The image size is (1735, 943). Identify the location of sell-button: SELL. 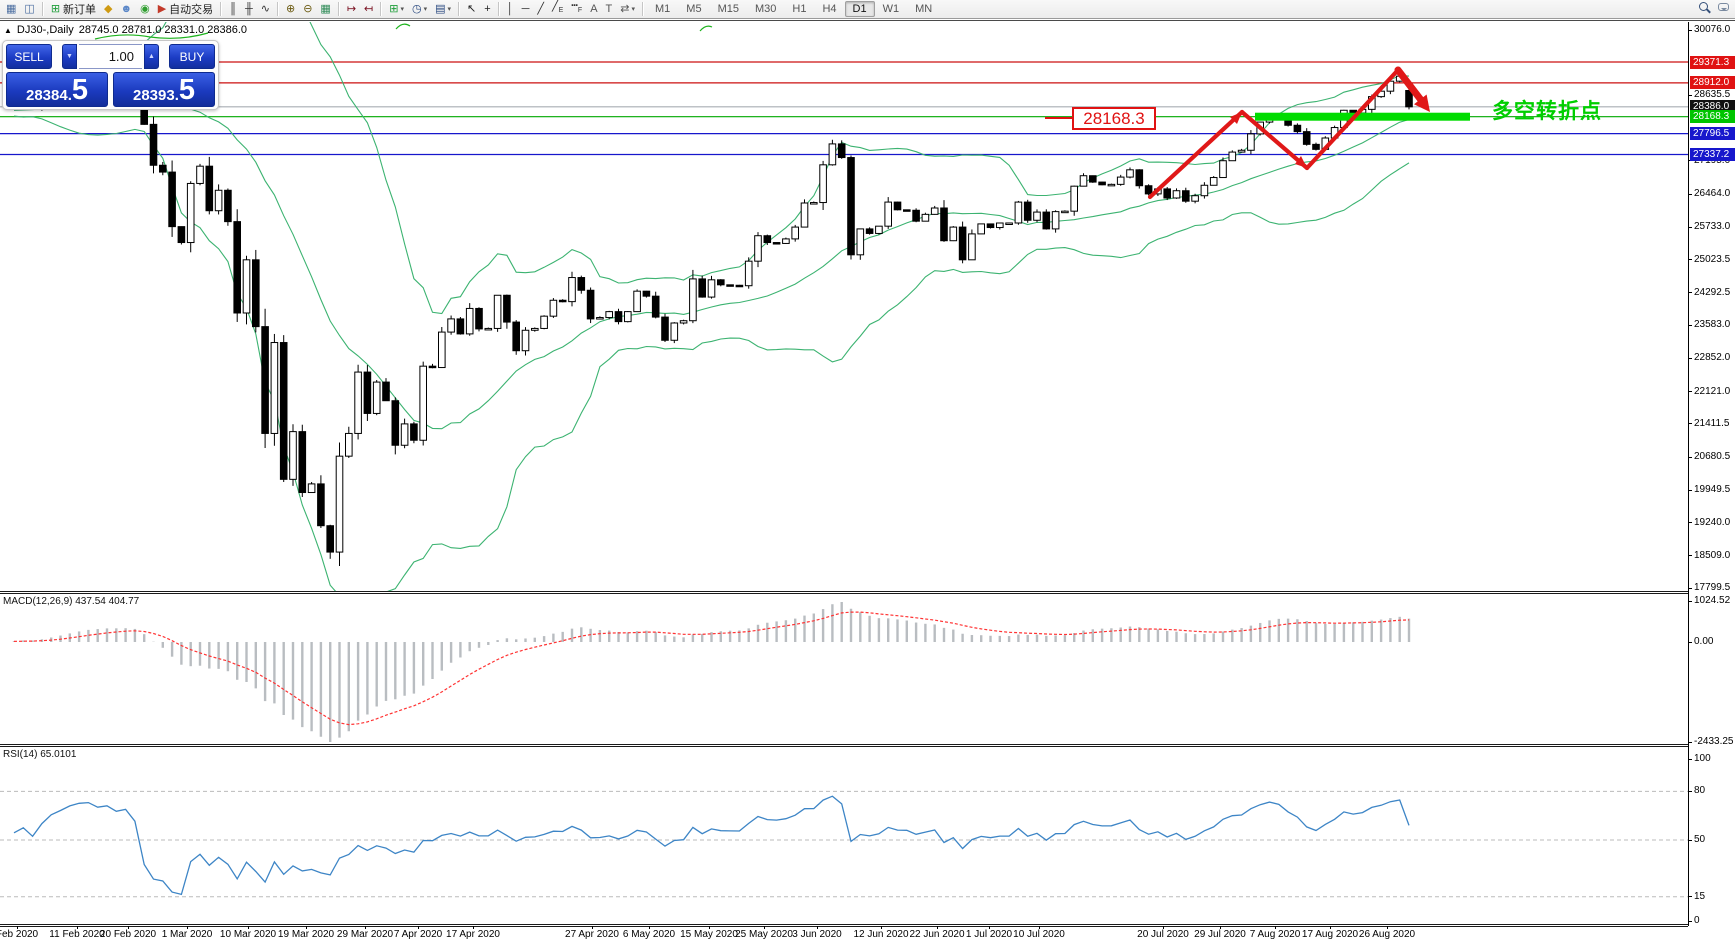
(29, 56).